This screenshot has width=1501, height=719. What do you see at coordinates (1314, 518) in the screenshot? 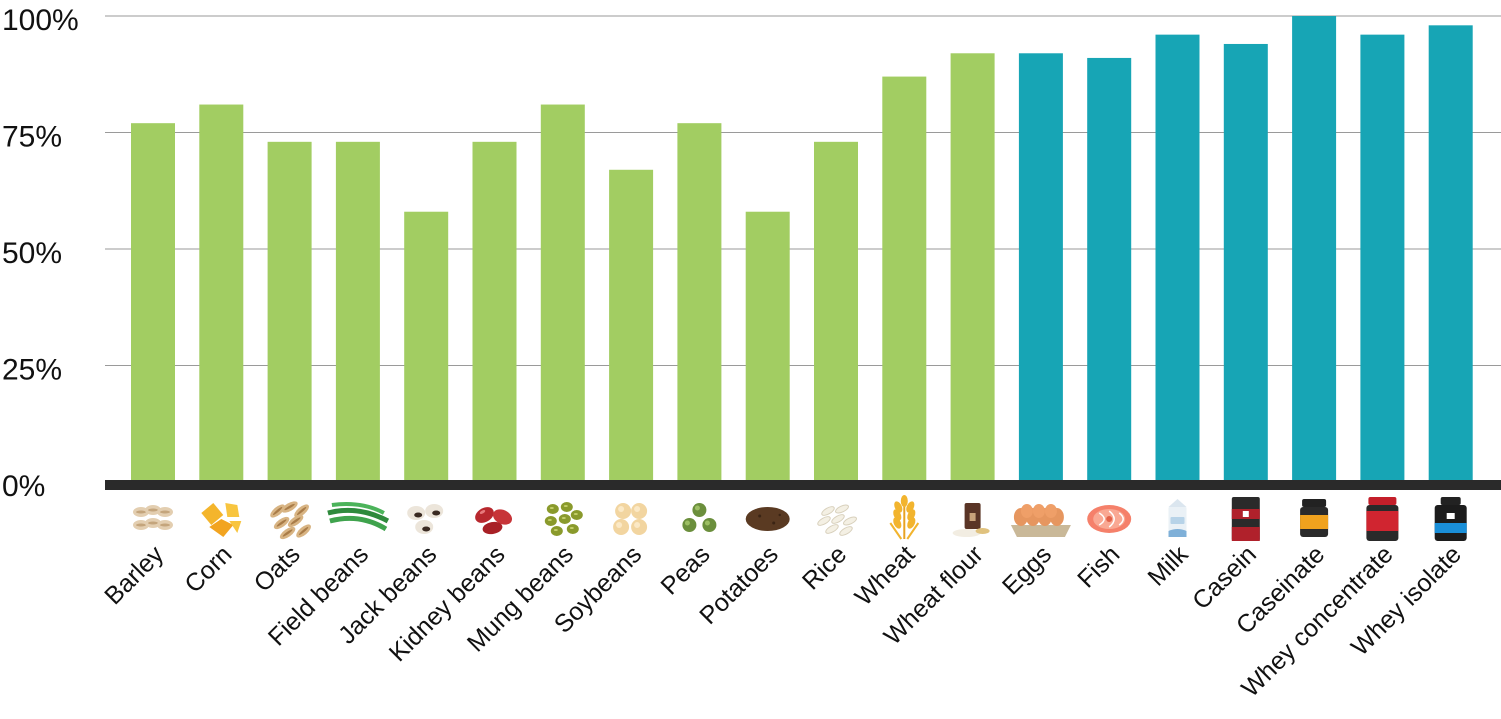
I see `caseinate-icon` at bounding box center [1314, 518].